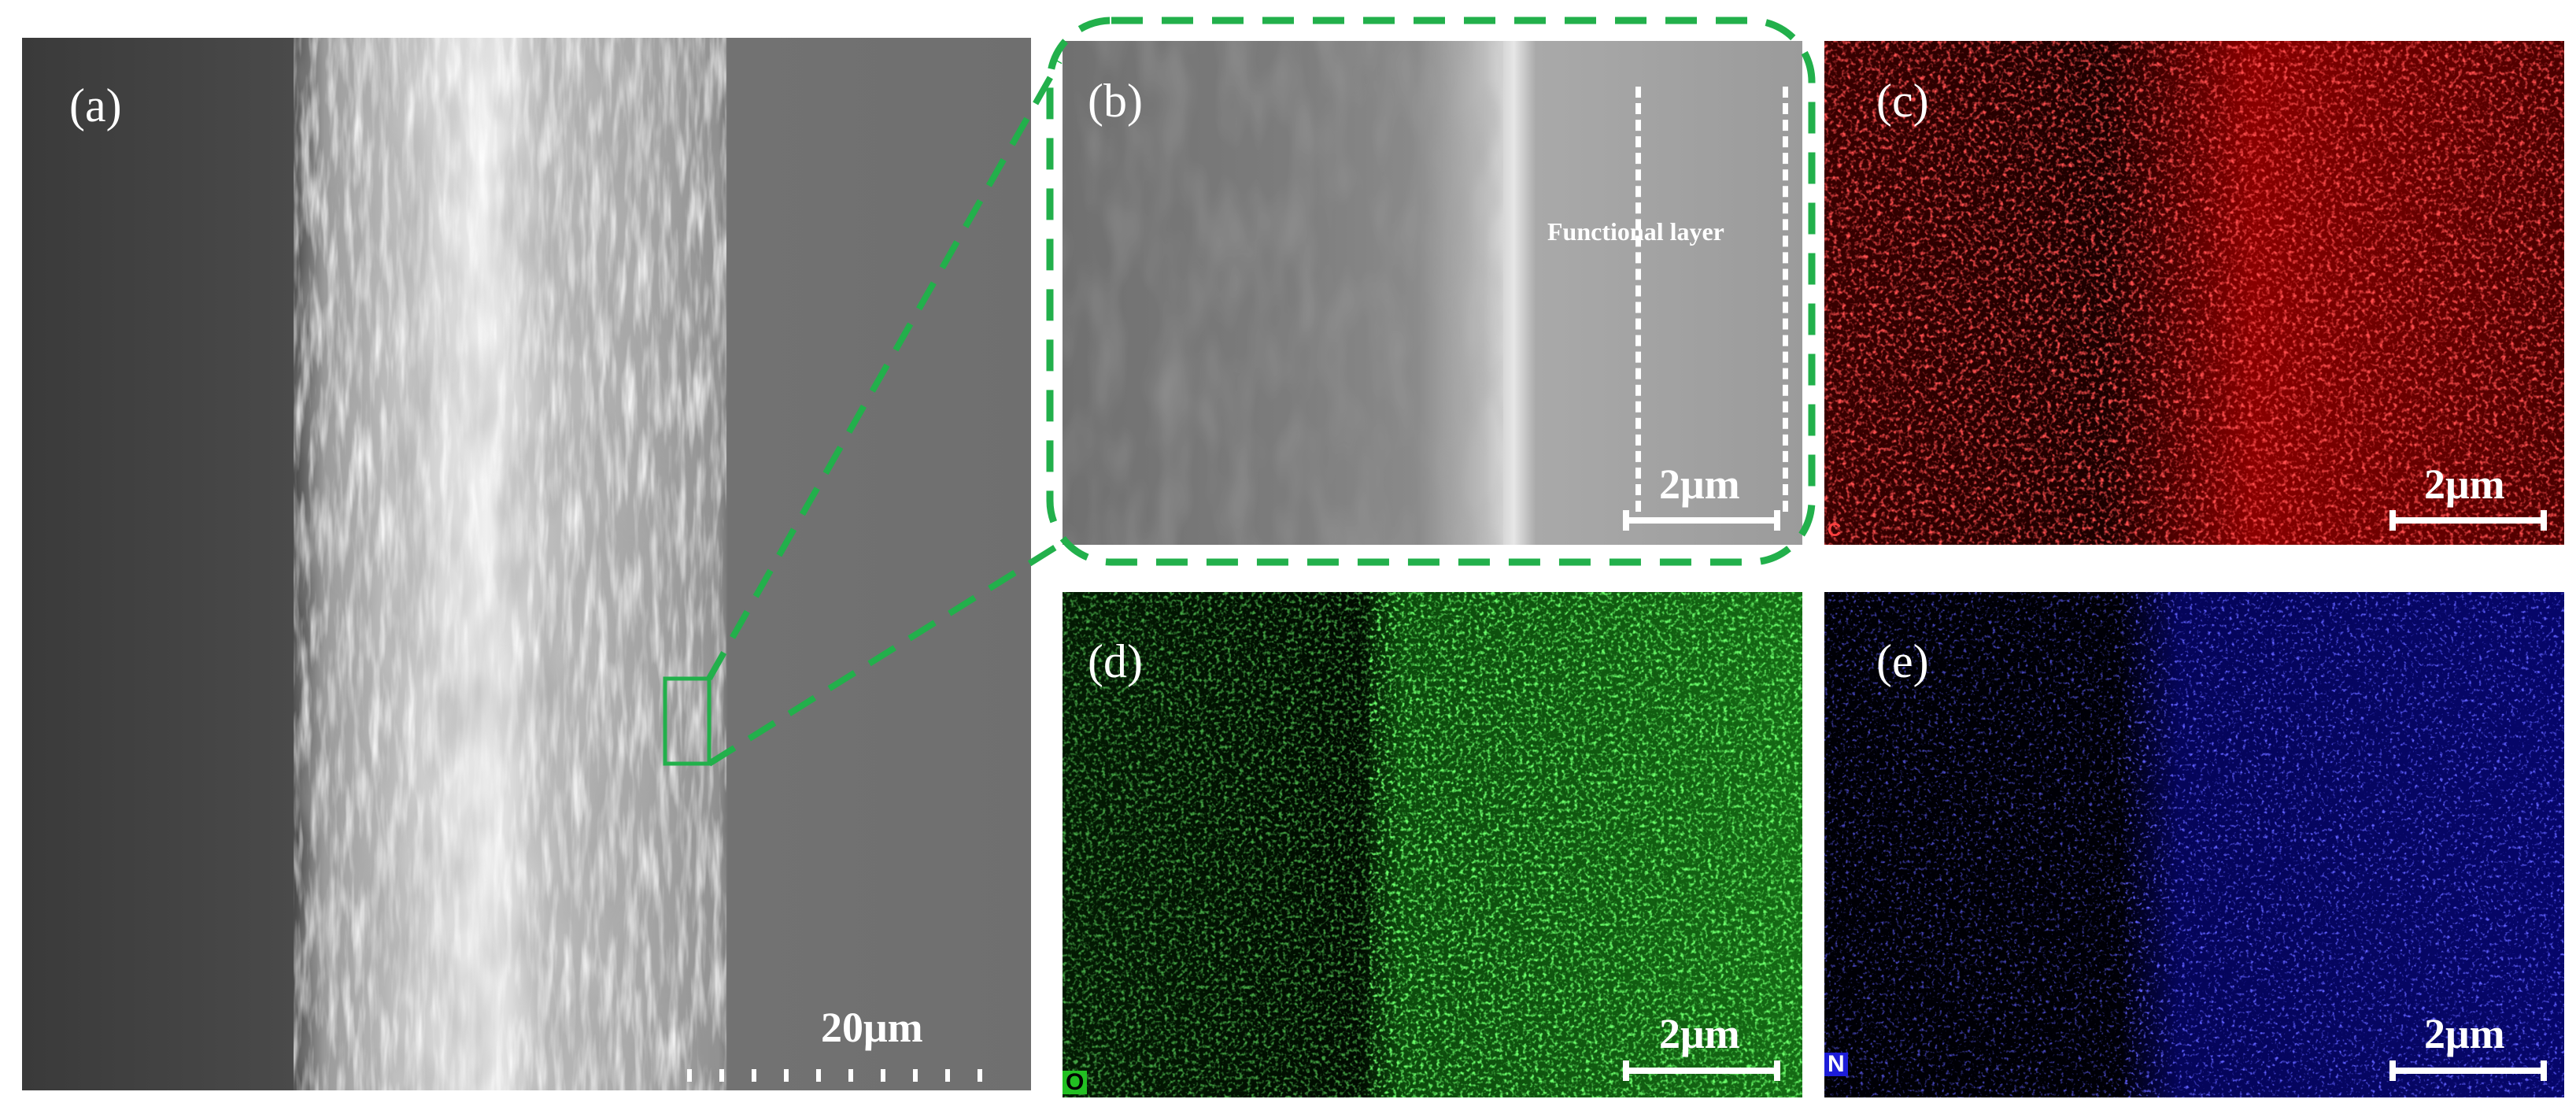 The height and width of the screenshot is (1114, 2576). Describe the element at coordinates (1903, 661) in the screenshot. I see `panel-e-label: (e)` at that location.